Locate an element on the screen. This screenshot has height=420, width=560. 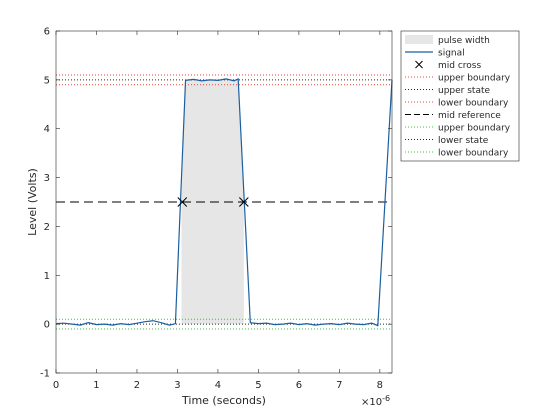
legend-item-5: upper state is located at coordinates (447, 91).